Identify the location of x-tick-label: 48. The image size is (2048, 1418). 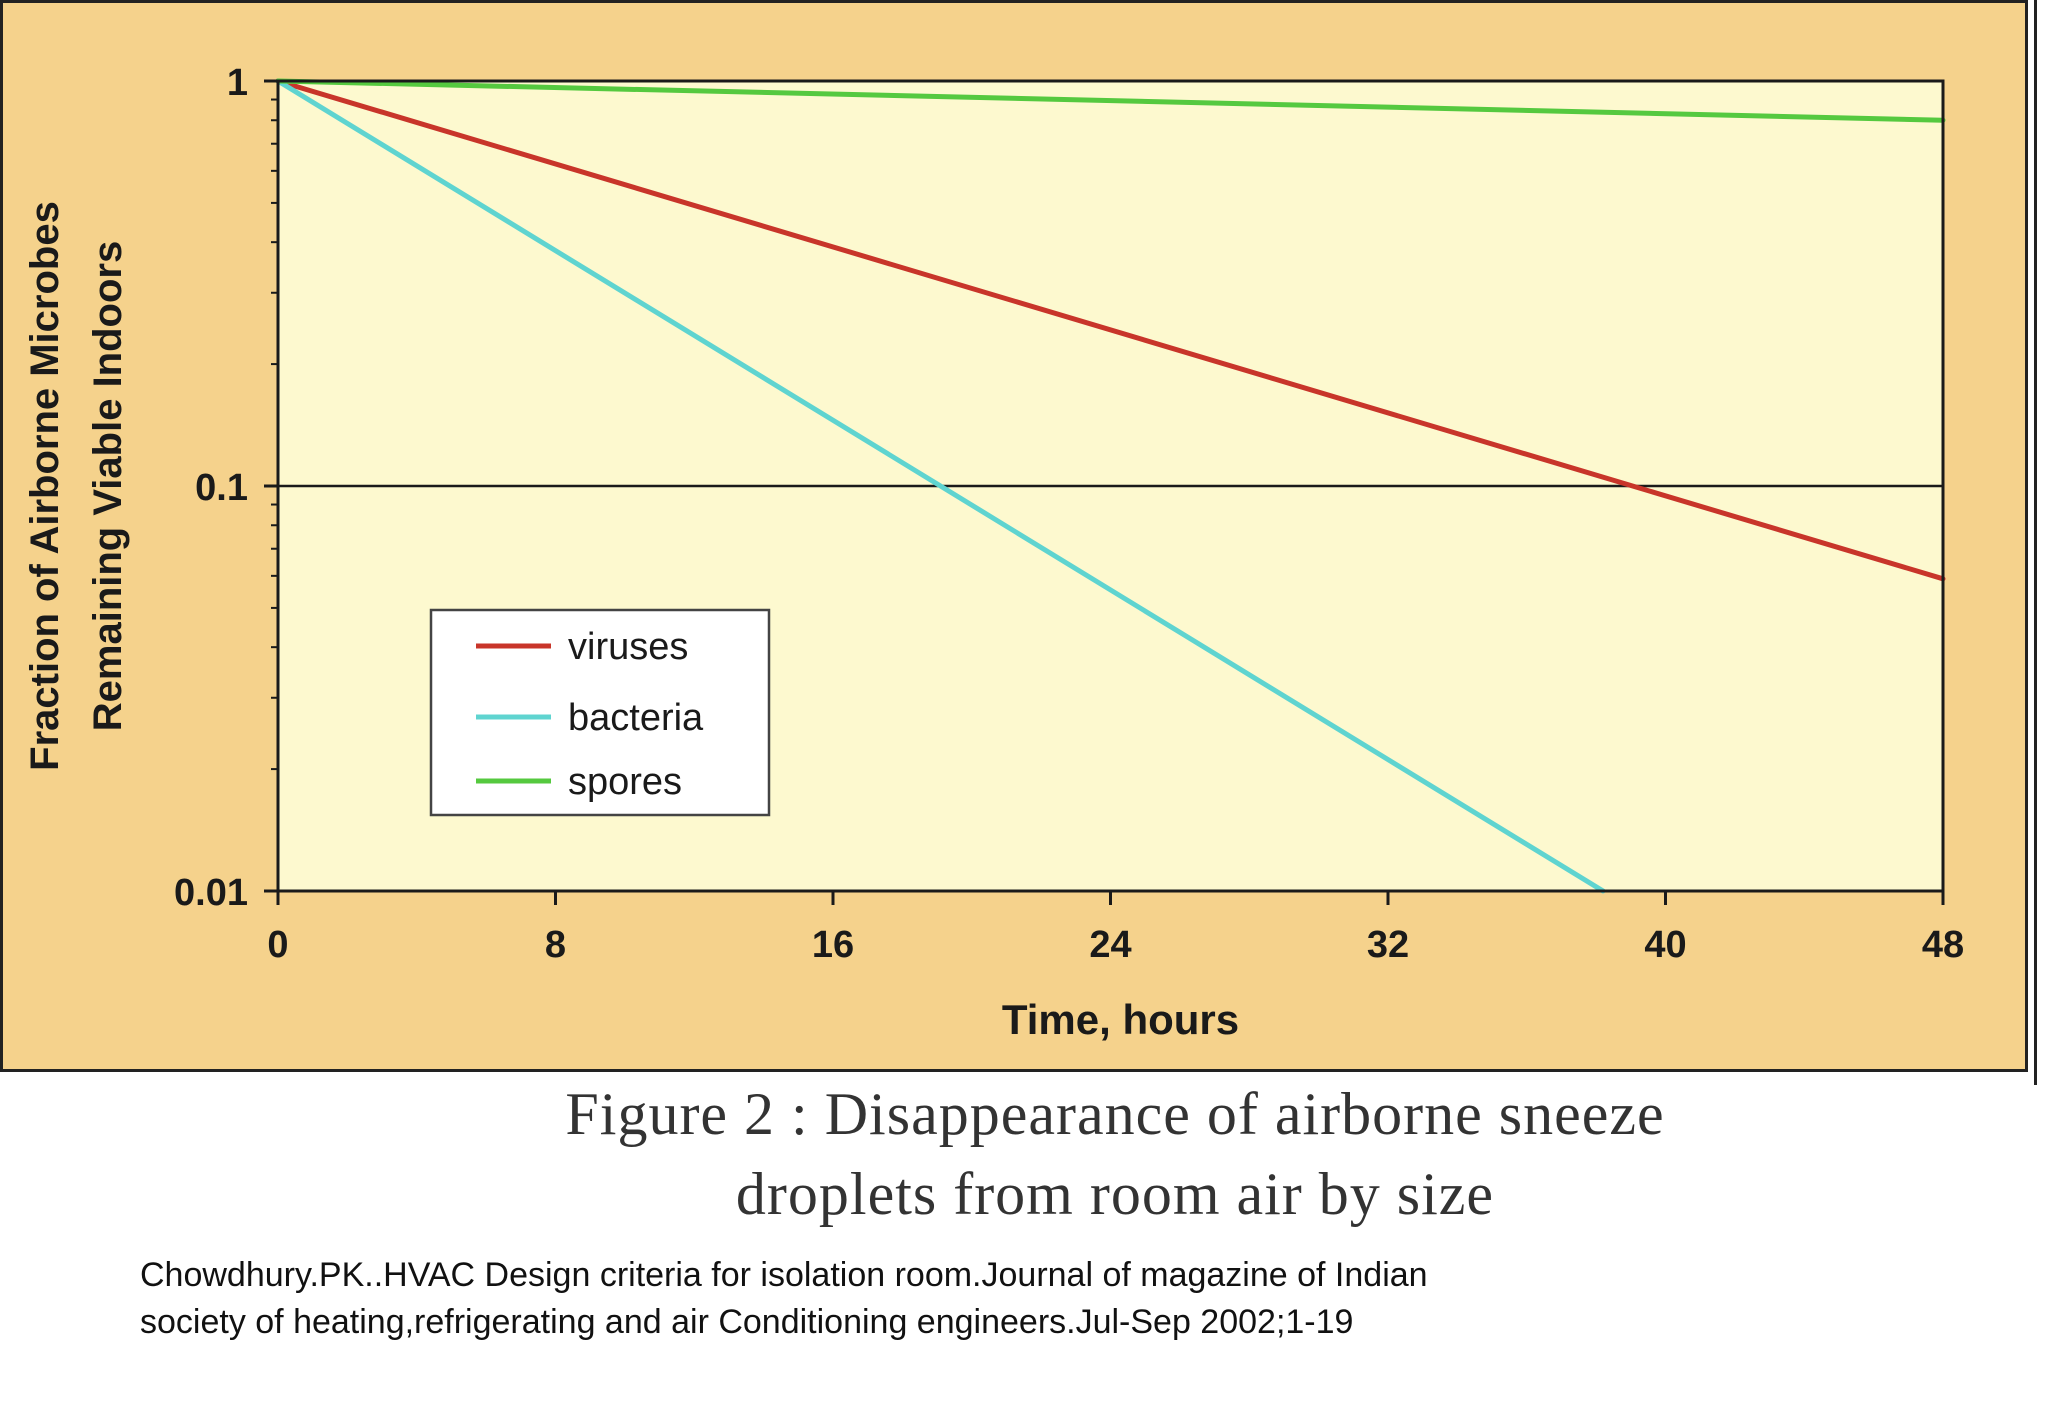
(1943, 945).